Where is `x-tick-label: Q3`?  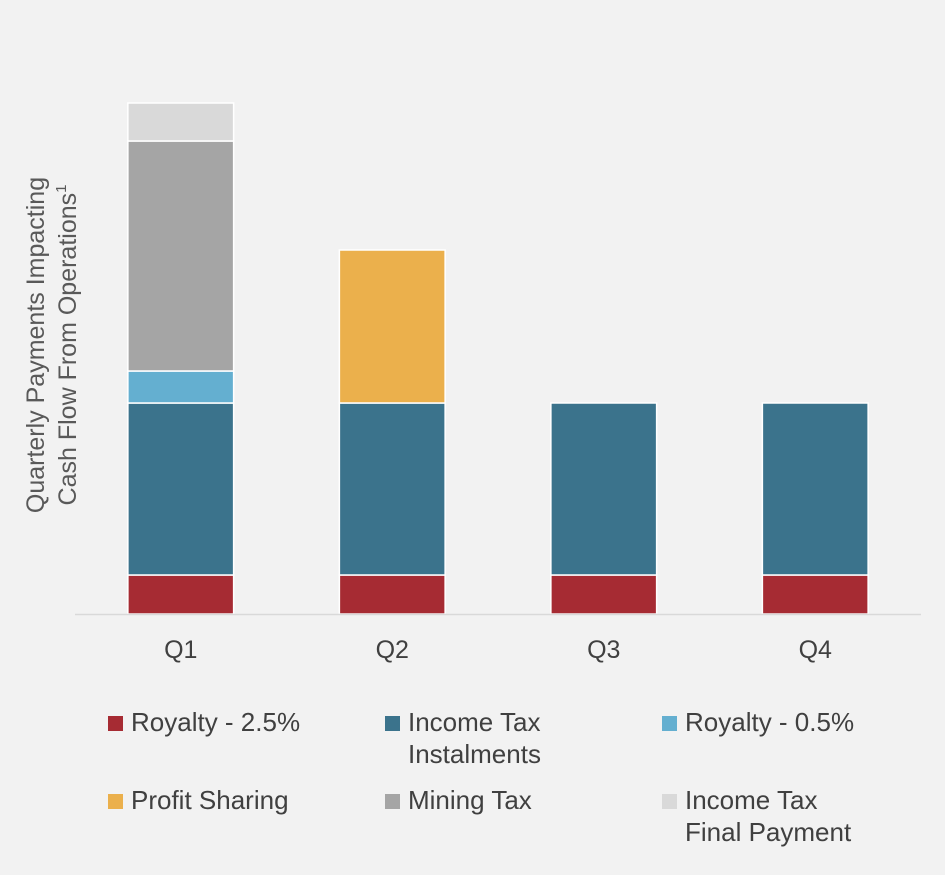 x-tick-label: Q3 is located at coordinates (603, 650).